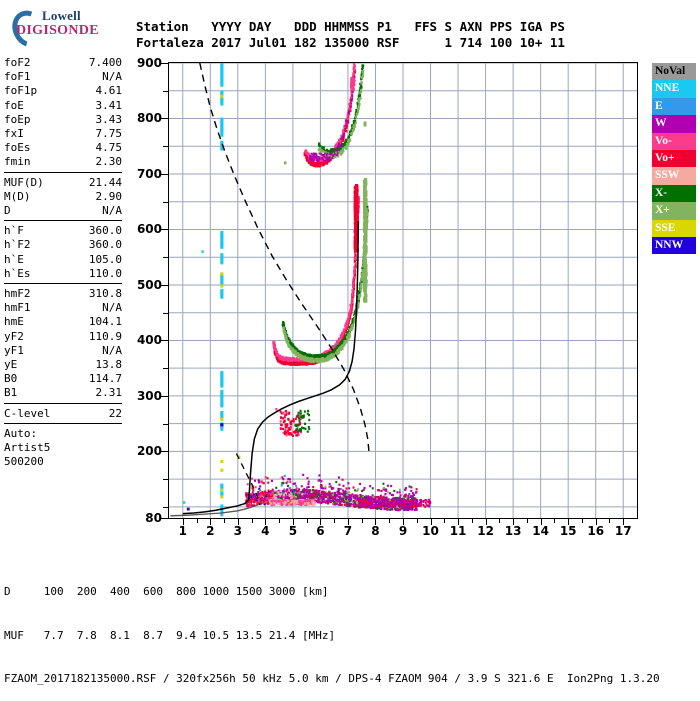  Describe the element at coordinates (14, 106) in the screenshot. I see `param-key: foE` at that location.